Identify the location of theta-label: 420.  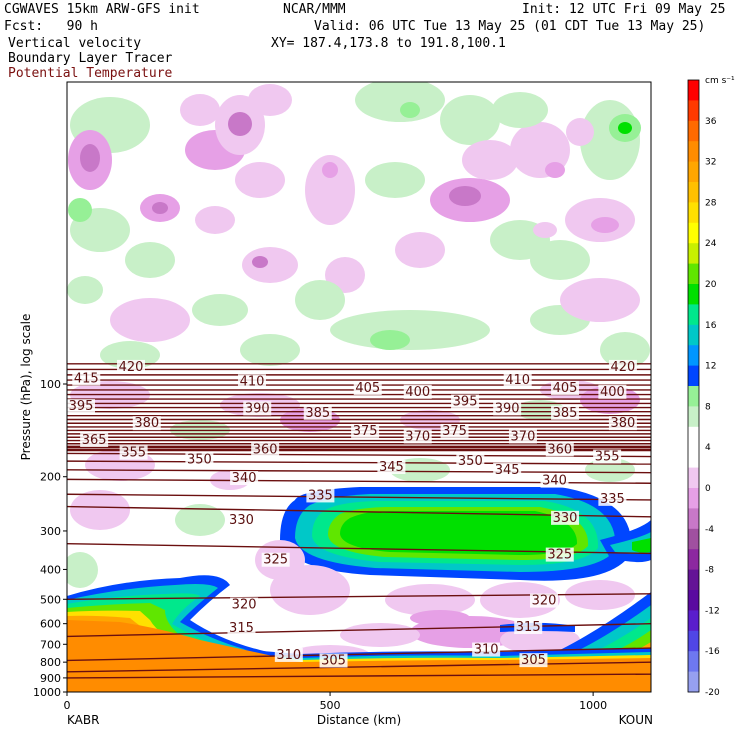
(622, 367).